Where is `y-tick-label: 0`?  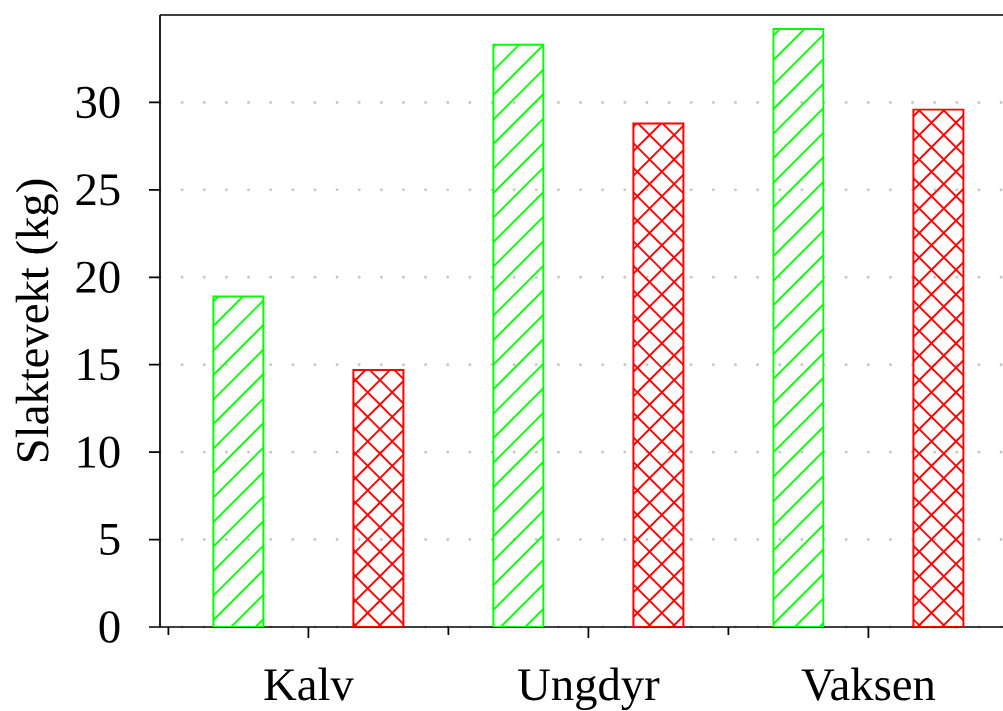
y-tick-label: 0 is located at coordinates (109, 627).